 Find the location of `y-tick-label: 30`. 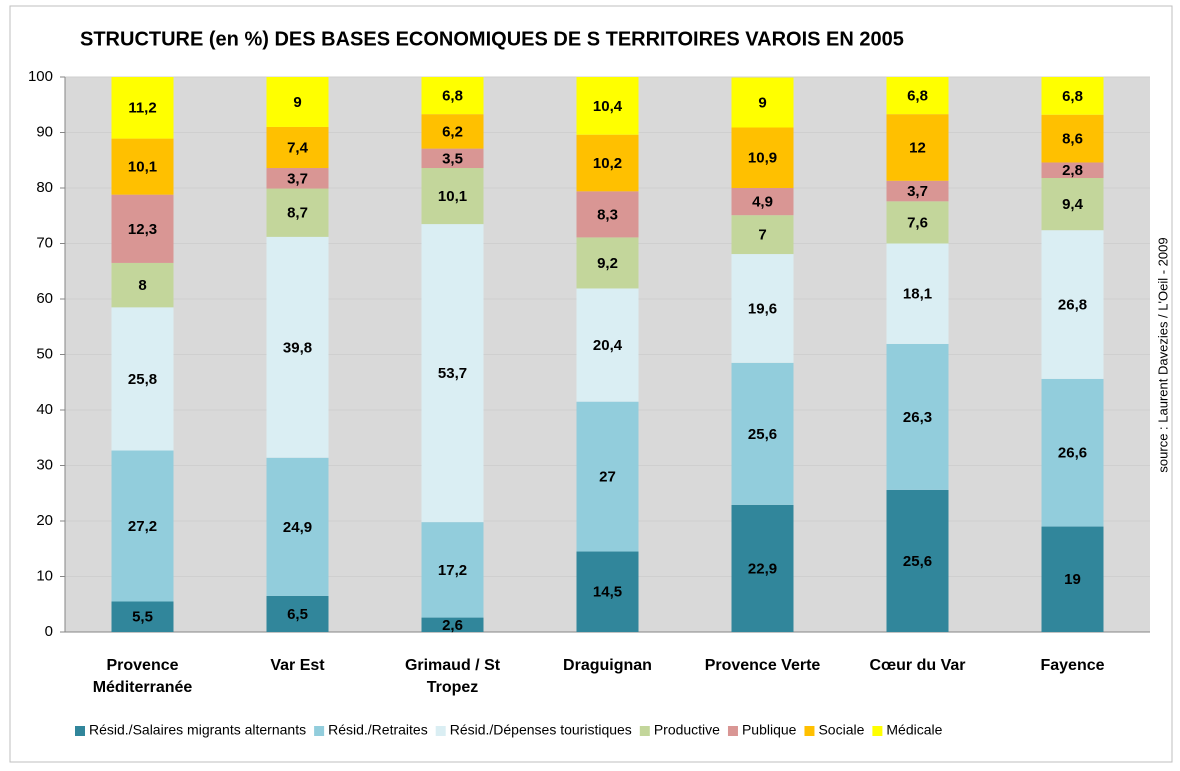

y-tick-label: 30 is located at coordinates (44, 464).